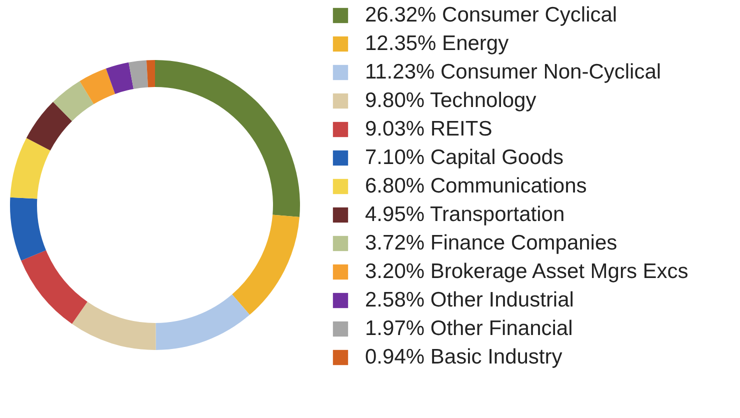 The image size is (740, 418). Describe the element at coordinates (469, 328) in the screenshot. I see `legend-label: 1.97% Other Financial` at that location.